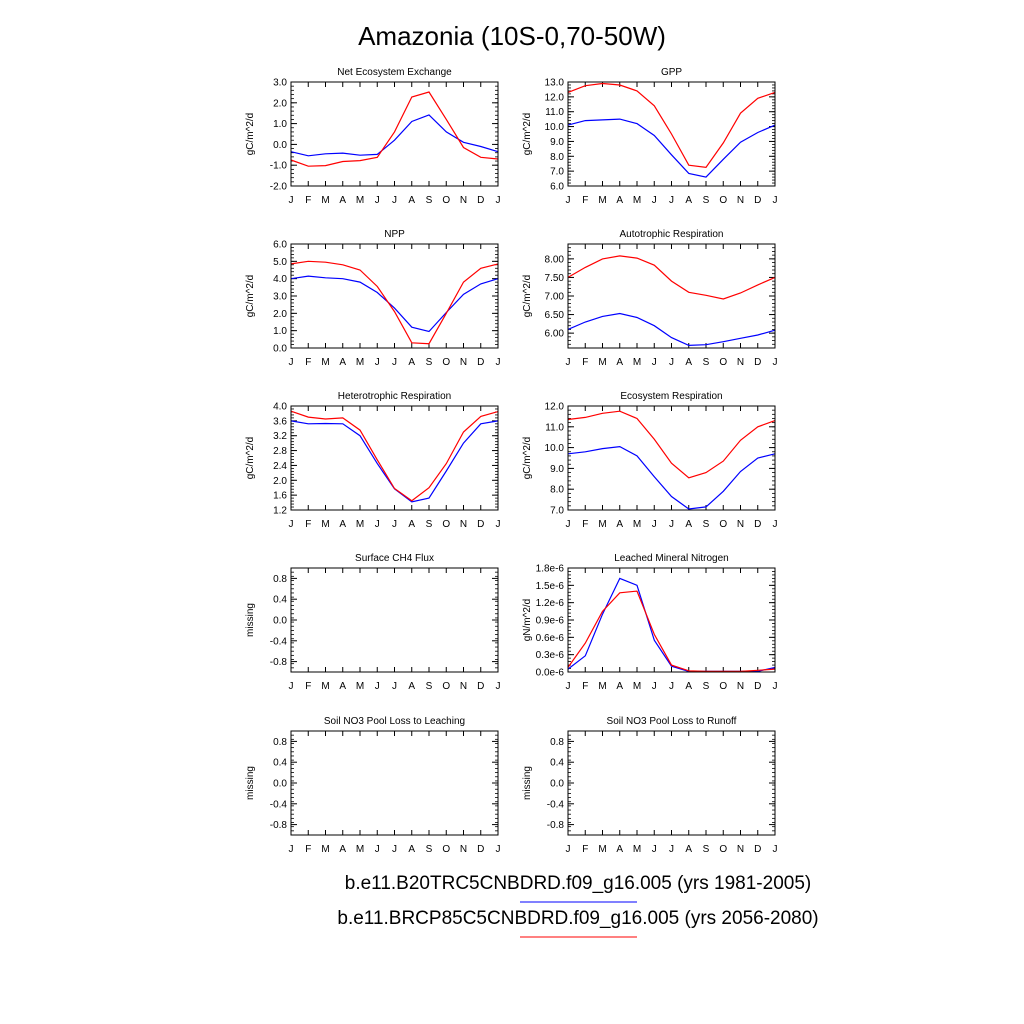 This screenshot has height=1024, width=1024. Describe the element at coordinates (550, 569) in the screenshot. I see `y-tick-label: 1.8e-6` at that location.